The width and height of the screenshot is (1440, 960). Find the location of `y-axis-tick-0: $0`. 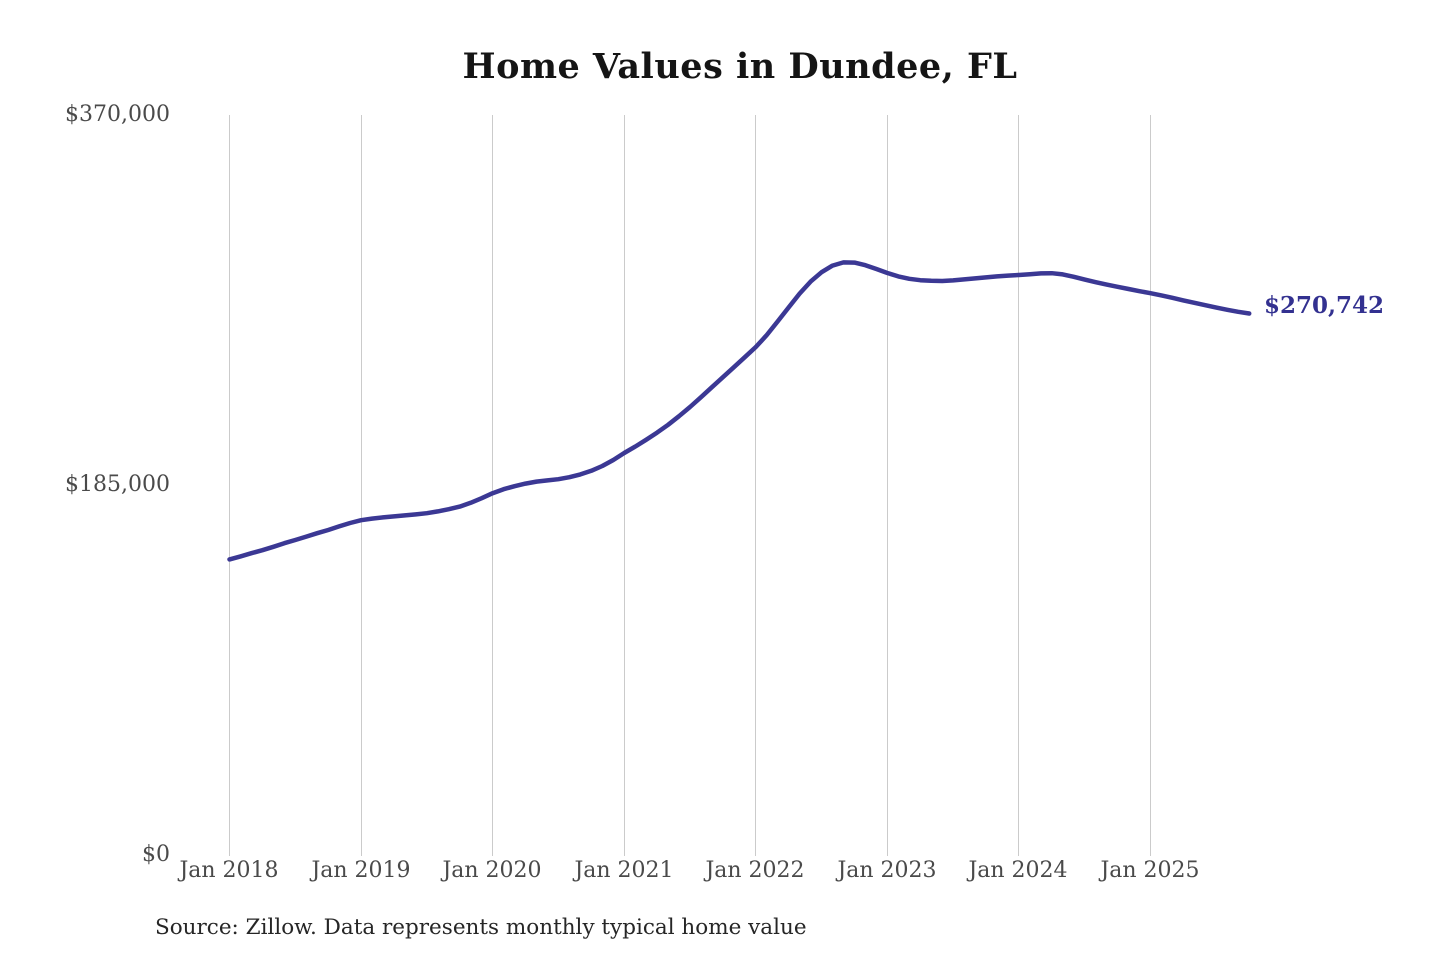

y-axis-tick-0: $0 is located at coordinates (156, 854).